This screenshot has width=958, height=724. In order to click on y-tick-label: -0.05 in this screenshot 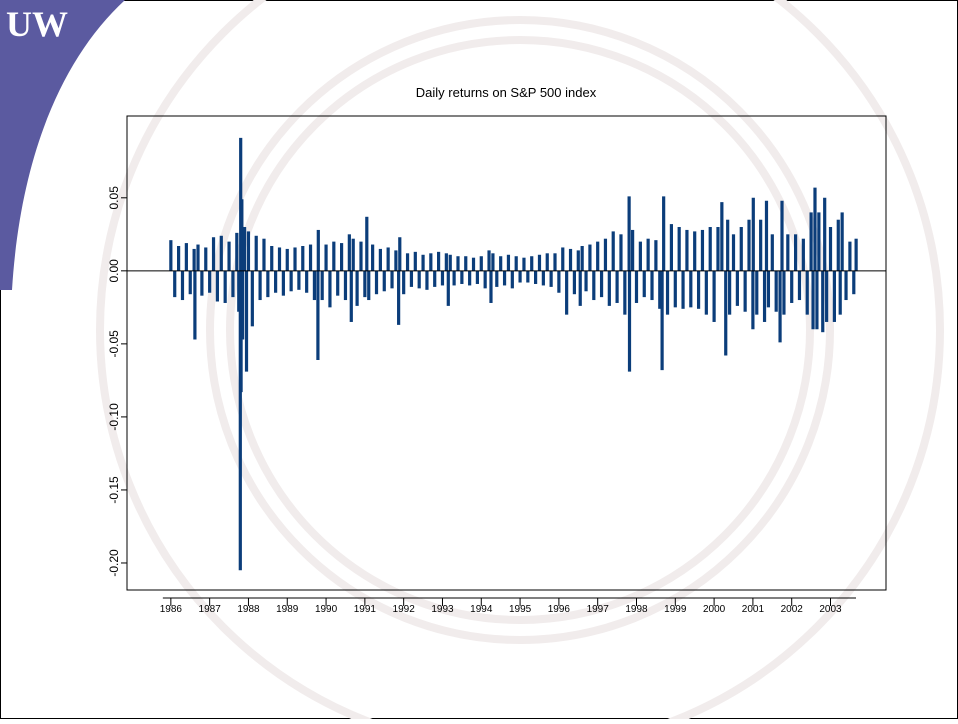, I will do `click(114, 344)`.